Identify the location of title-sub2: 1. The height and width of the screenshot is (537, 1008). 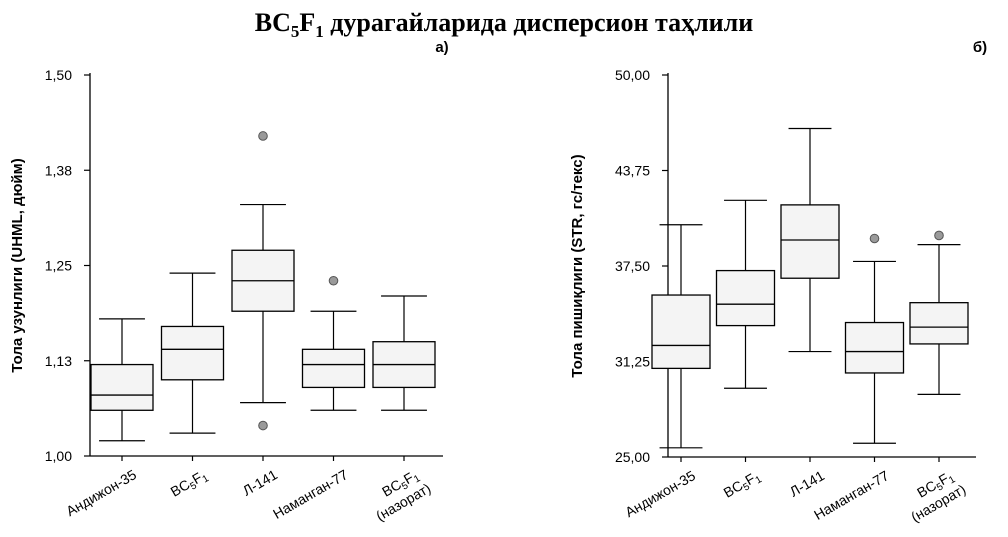
(319, 32).